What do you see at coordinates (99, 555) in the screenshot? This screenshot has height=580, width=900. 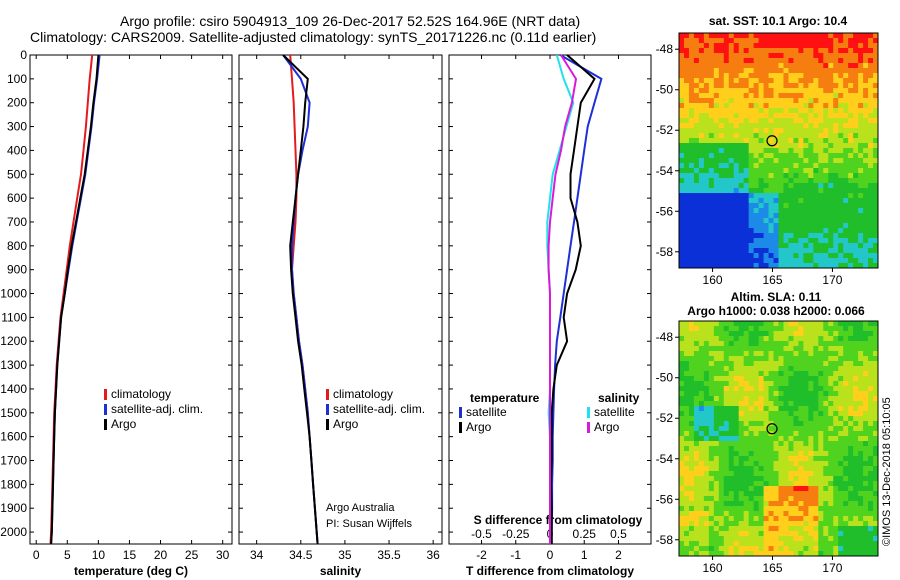 I see `x-tick-label: 10` at bounding box center [99, 555].